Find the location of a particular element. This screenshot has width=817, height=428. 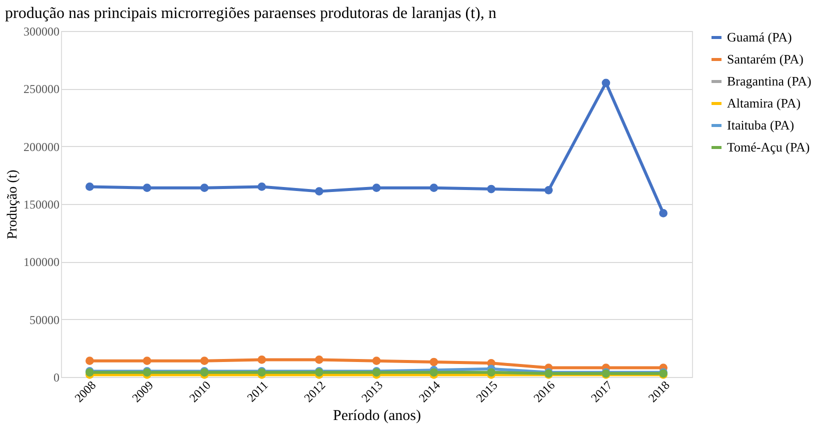

y-axis-title: Produção (t) is located at coordinates (13, 204).